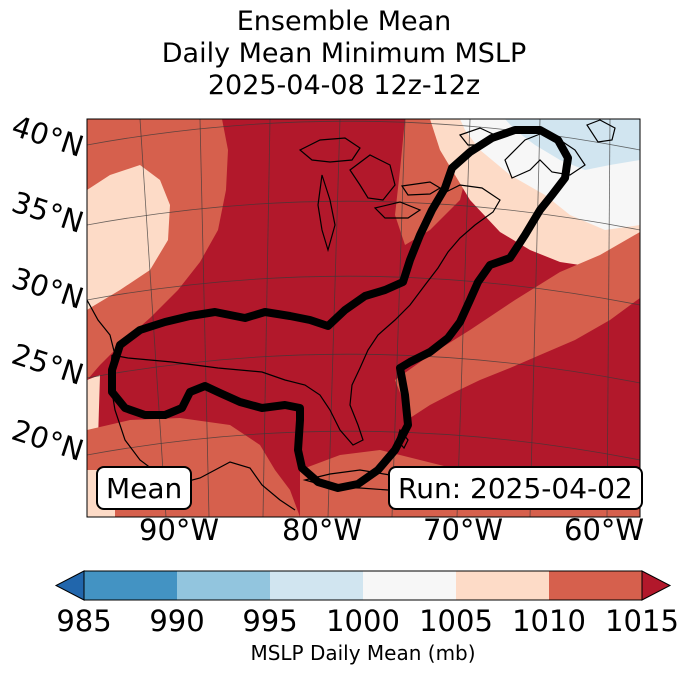 The height and width of the screenshot is (674, 688). What do you see at coordinates (270, 621) in the screenshot?
I see `colorbar-tick-995: 995` at bounding box center [270, 621].